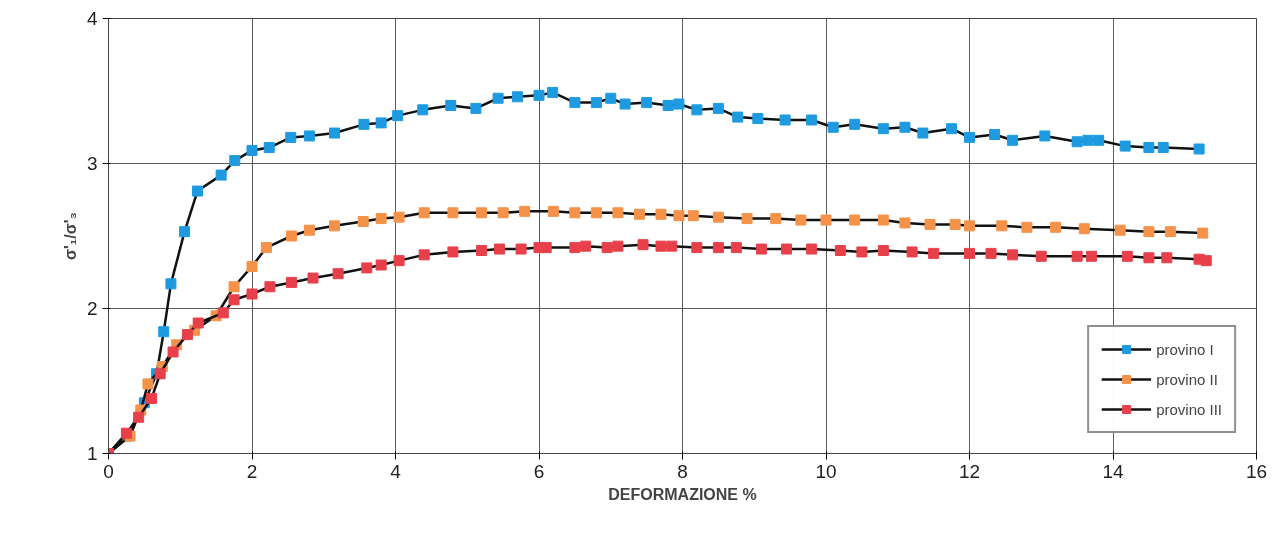 The height and width of the screenshot is (535, 1285). What do you see at coordinates (826, 471) in the screenshot?
I see `x-tick-label: 10` at bounding box center [826, 471].